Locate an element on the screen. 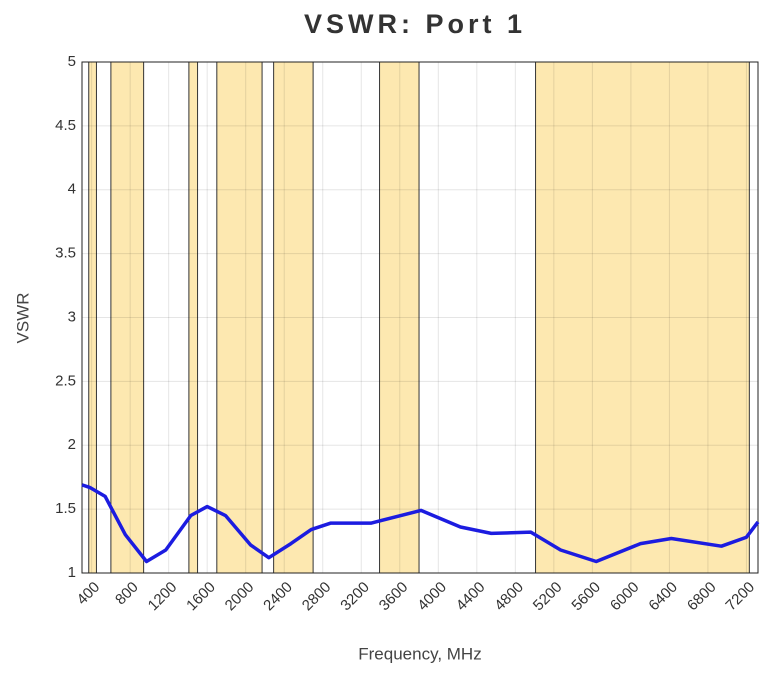 This screenshot has height=679, width=773. x-tick-label: 4000 is located at coordinates (432, 597).